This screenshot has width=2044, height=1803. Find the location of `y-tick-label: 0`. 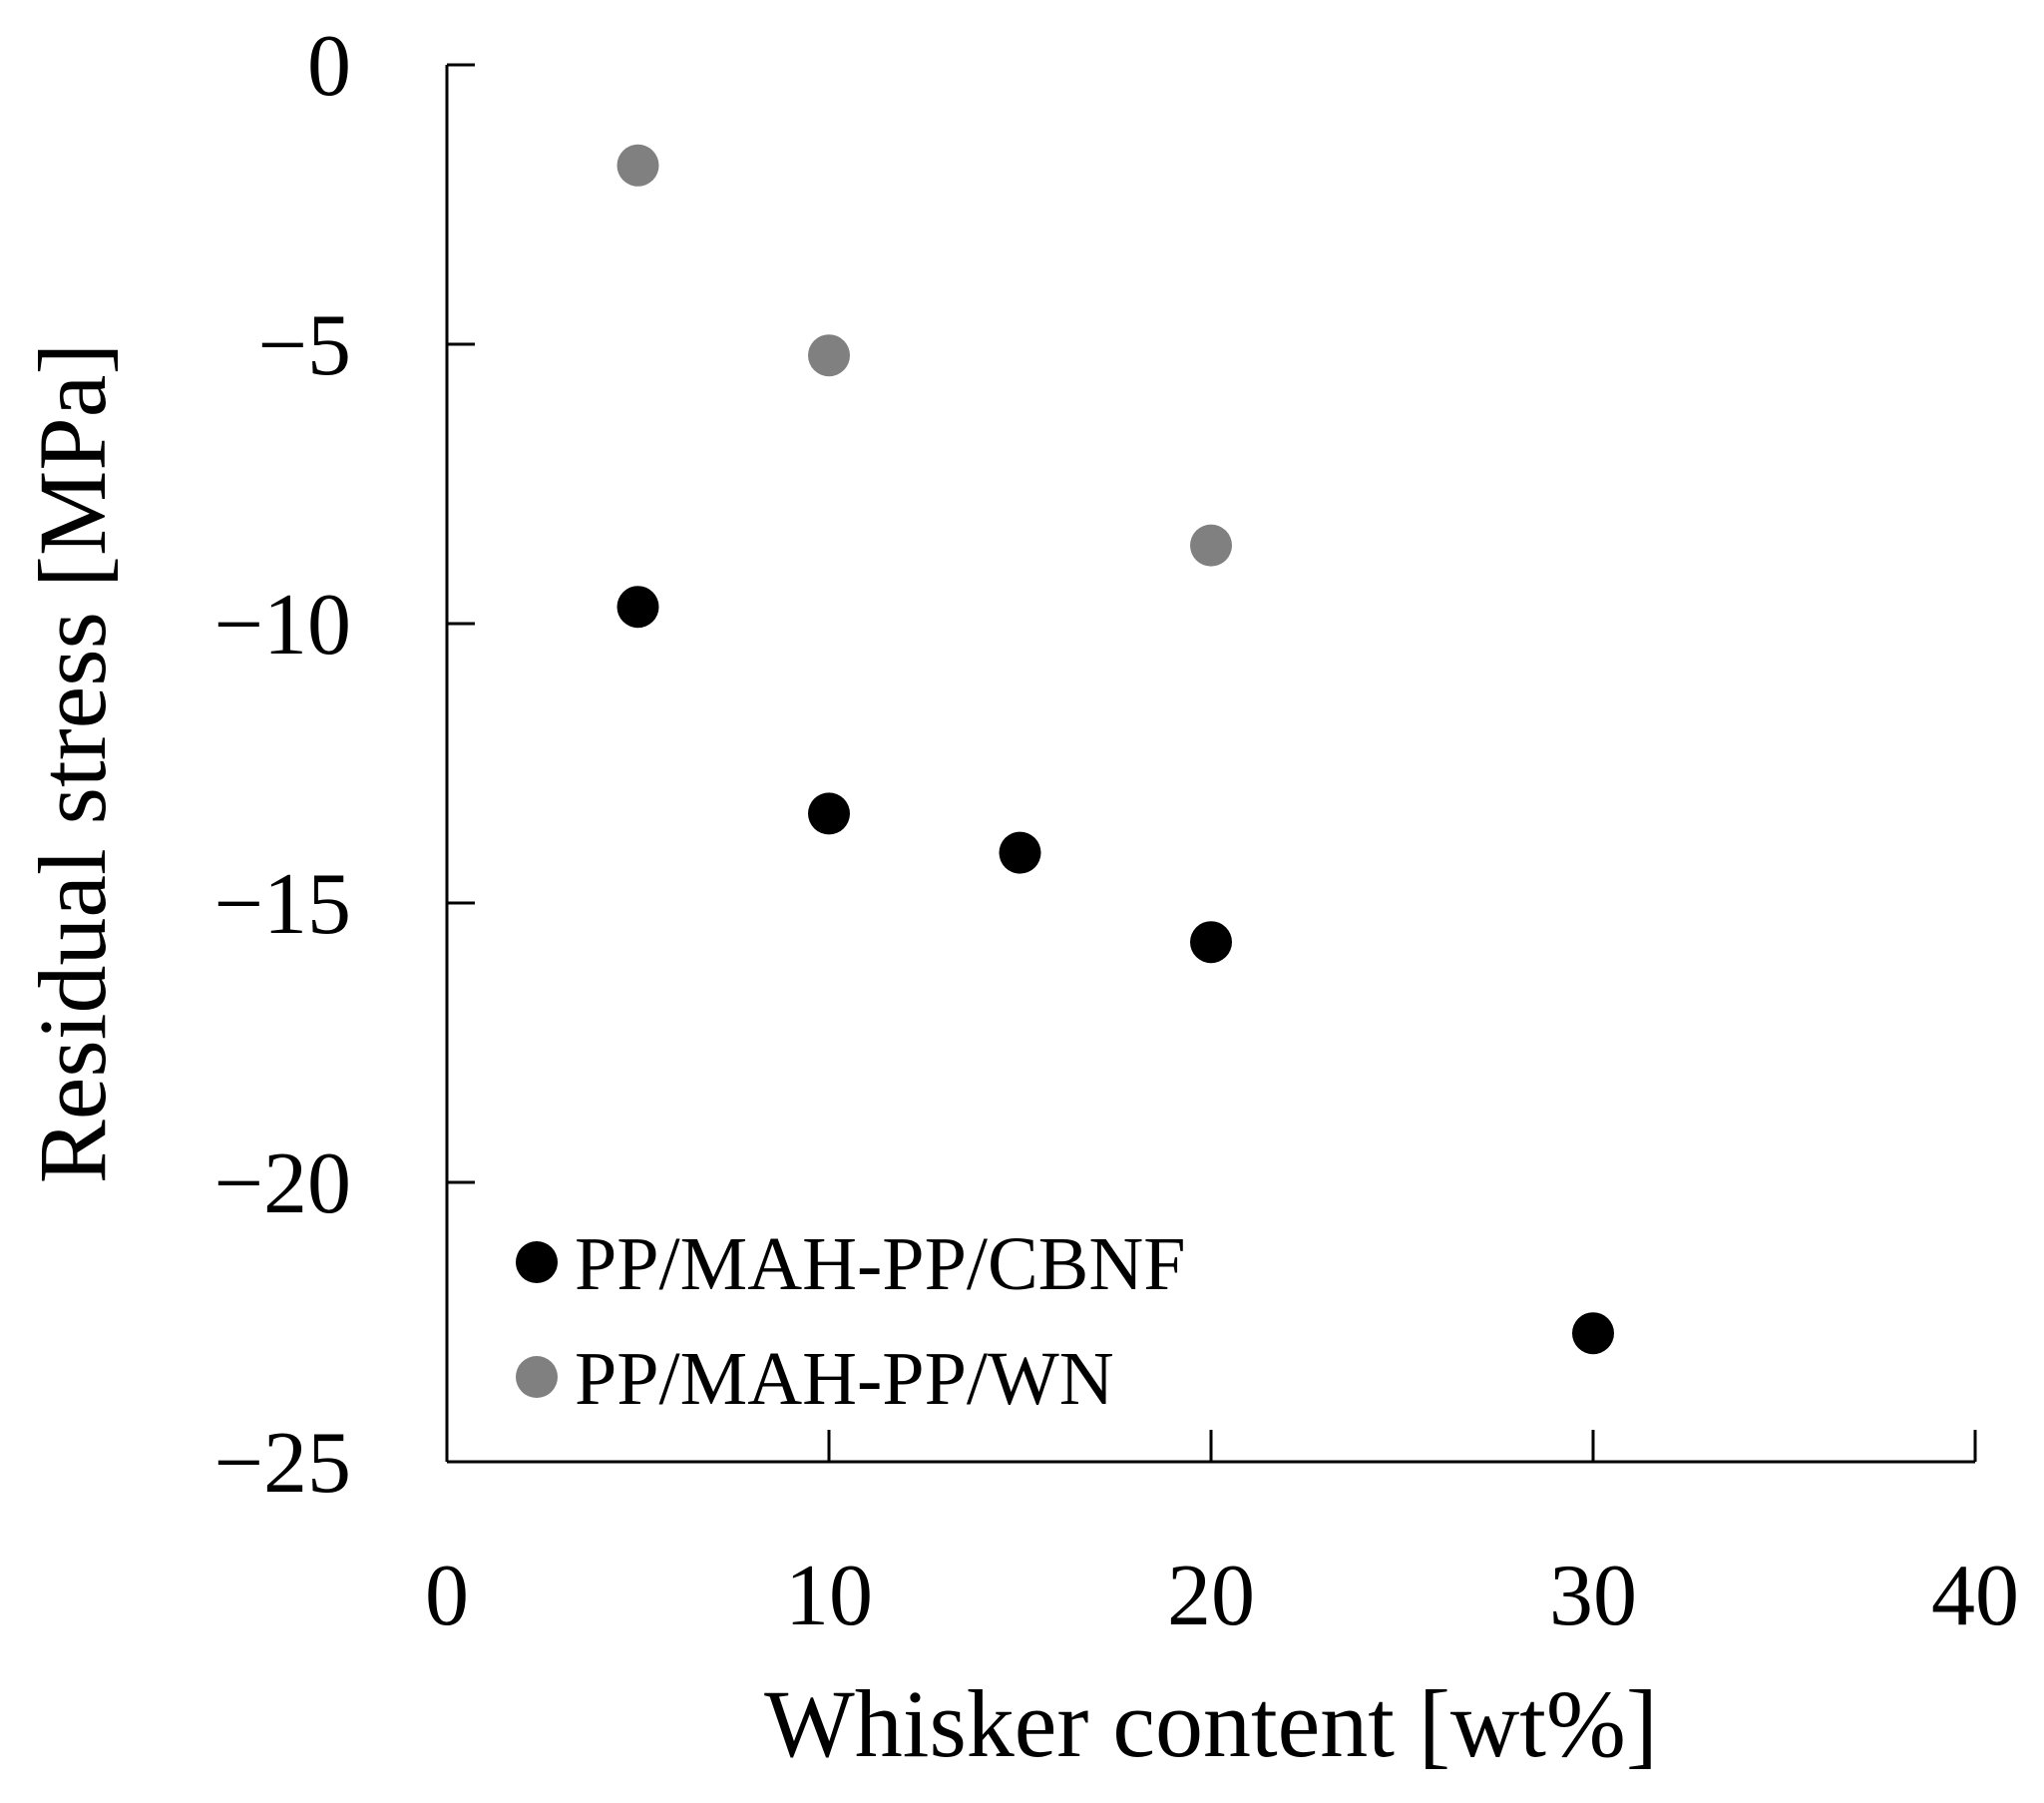

y-tick-label: 0 is located at coordinates (329, 66).